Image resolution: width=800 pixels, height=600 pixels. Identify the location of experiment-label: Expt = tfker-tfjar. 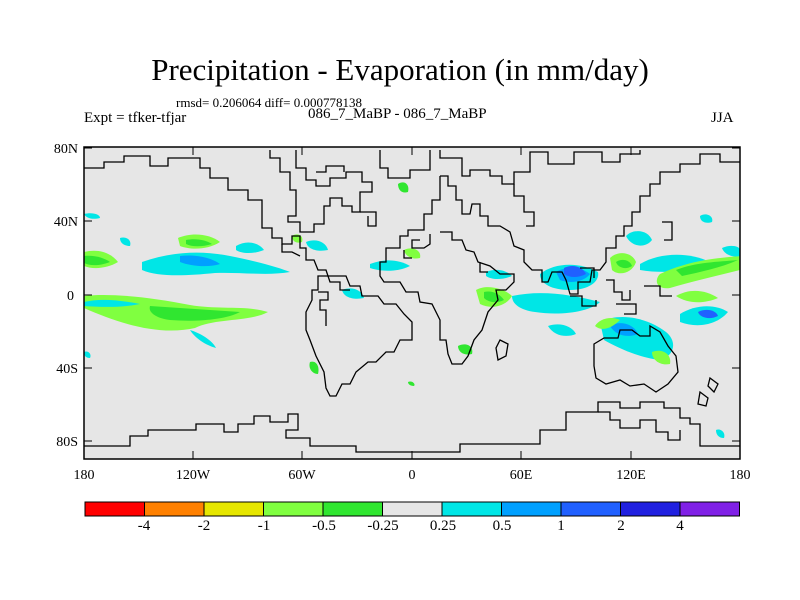
(135, 118).